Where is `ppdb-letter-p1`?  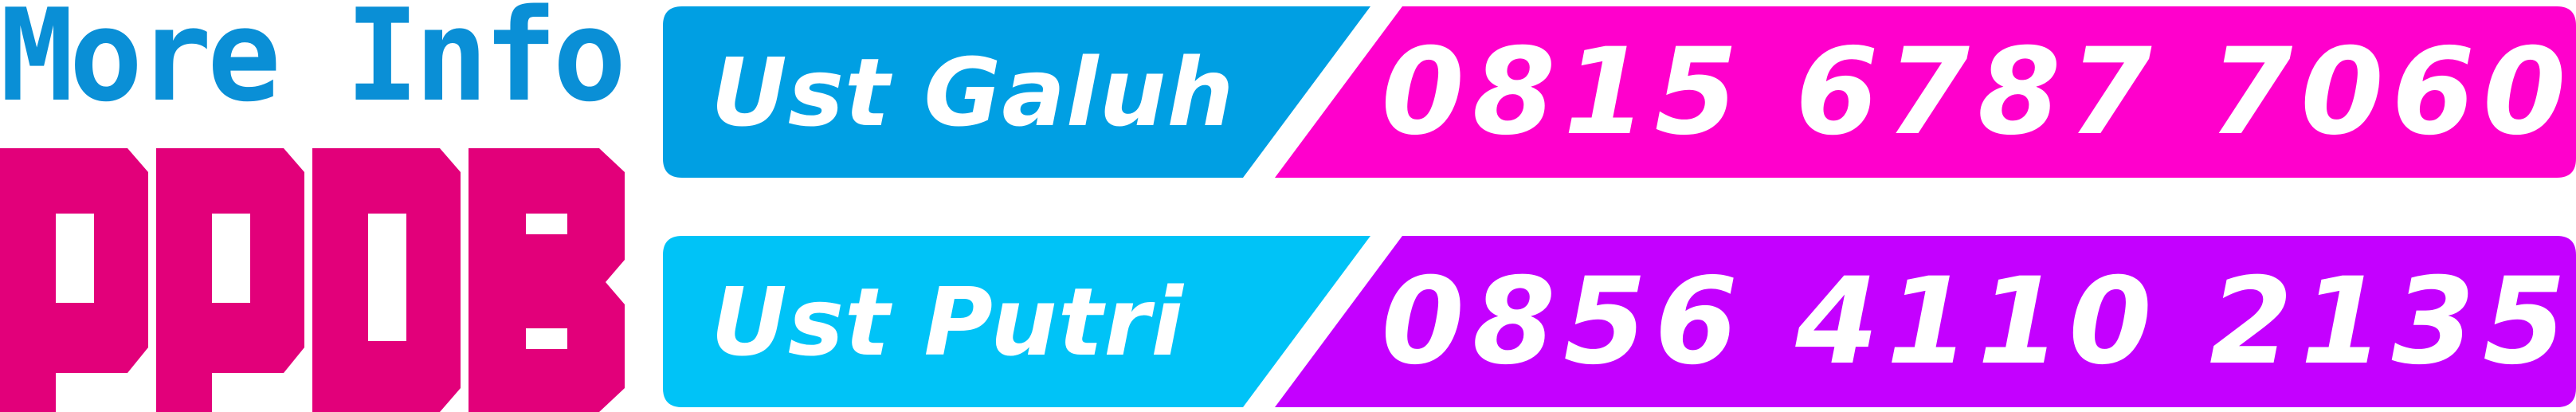 ppdb-letter-p1 is located at coordinates (74, 280).